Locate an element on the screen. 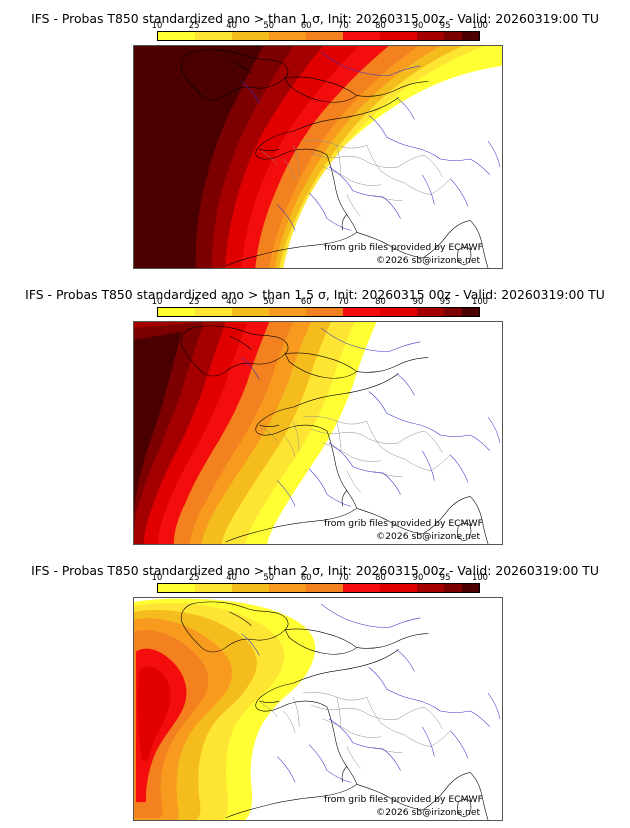  colorbar-3: 10 25 40 50 60 70 80 90 95 100 is located at coordinates (320, 582).